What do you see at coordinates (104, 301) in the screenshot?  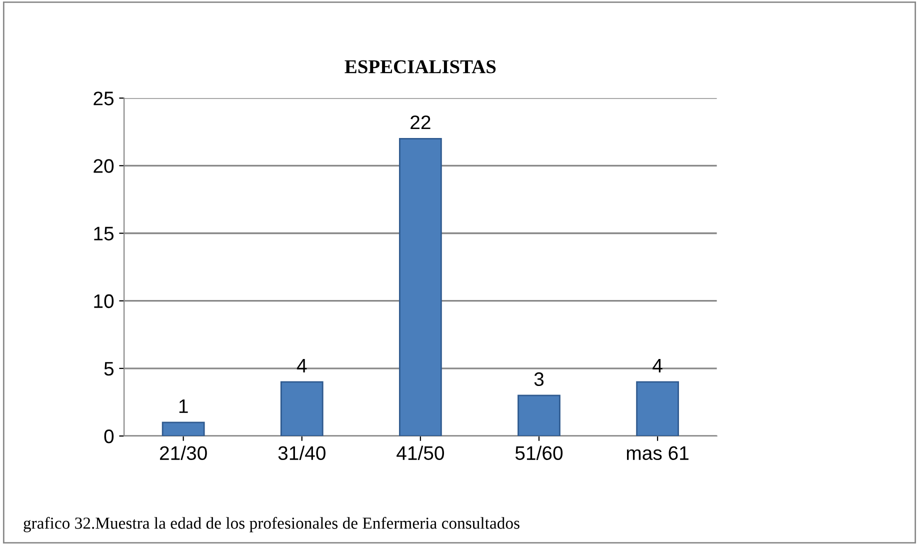 I see `y-tick-label: 10` at bounding box center [104, 301].